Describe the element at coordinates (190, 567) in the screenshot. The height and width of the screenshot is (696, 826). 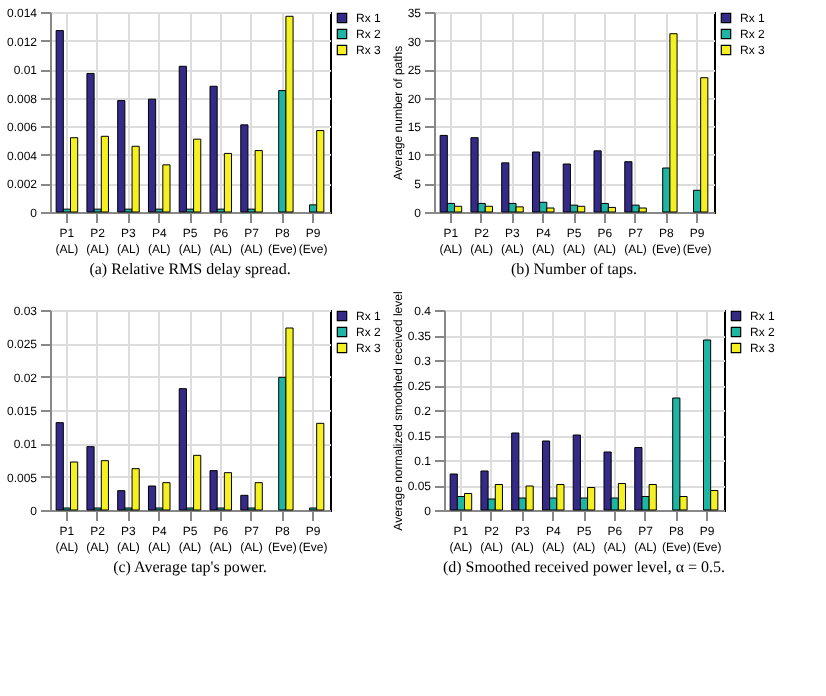
I see `text: (c) Average tap's power.` at that location.